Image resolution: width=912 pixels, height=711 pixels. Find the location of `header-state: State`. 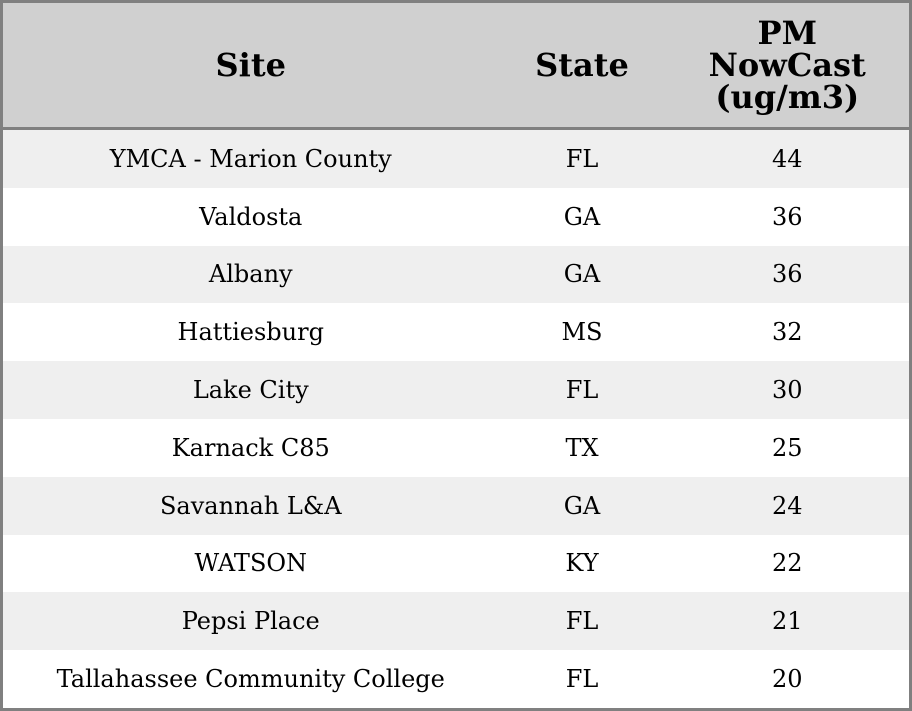

header-state: State is located at coordinates (582, 65).